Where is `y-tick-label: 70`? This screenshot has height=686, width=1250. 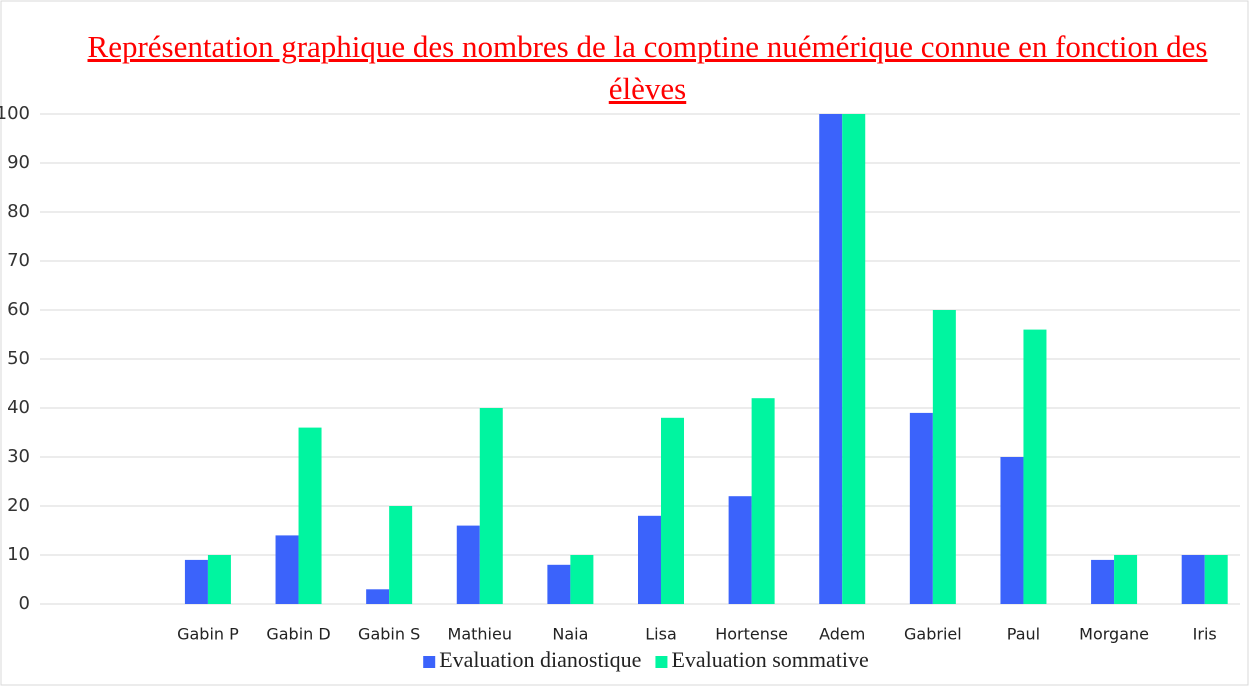 y-tick-label: 70 is located at coordinates (18, 260).